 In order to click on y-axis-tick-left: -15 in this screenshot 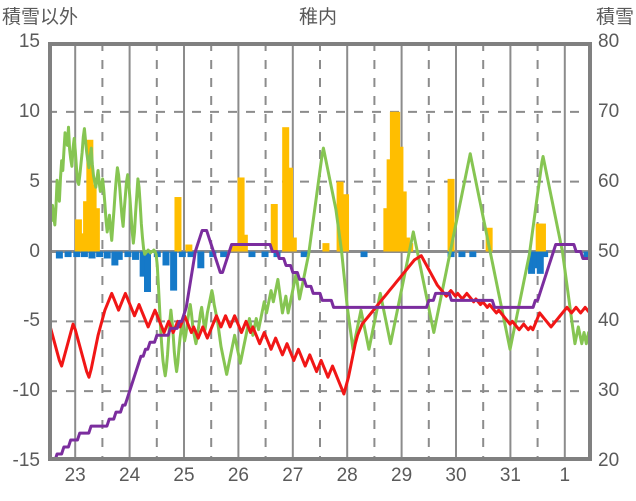, I will do `click(26, 460)`.